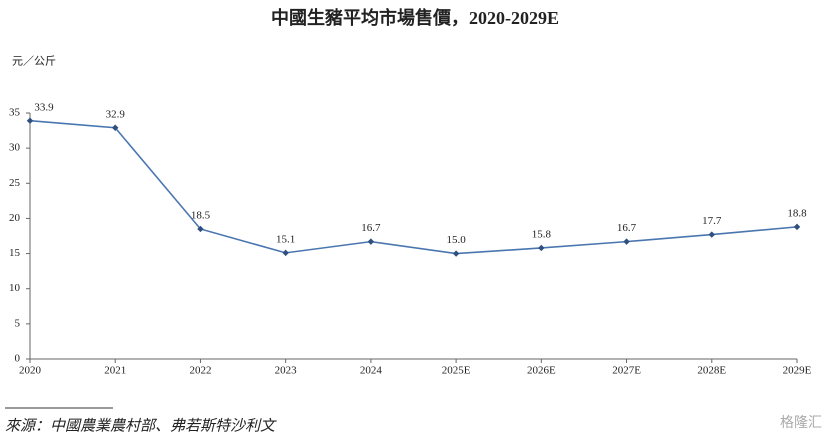  Describe the element at coordinates (371, 371) in the screenshot. I see `x-tick-label: 2024` at that location.